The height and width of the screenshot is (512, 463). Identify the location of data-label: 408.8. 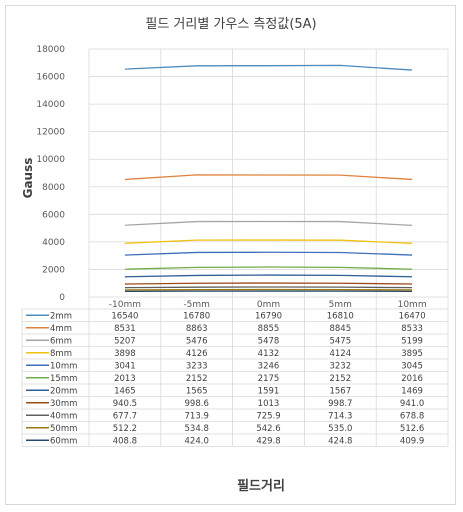
(125, 441).